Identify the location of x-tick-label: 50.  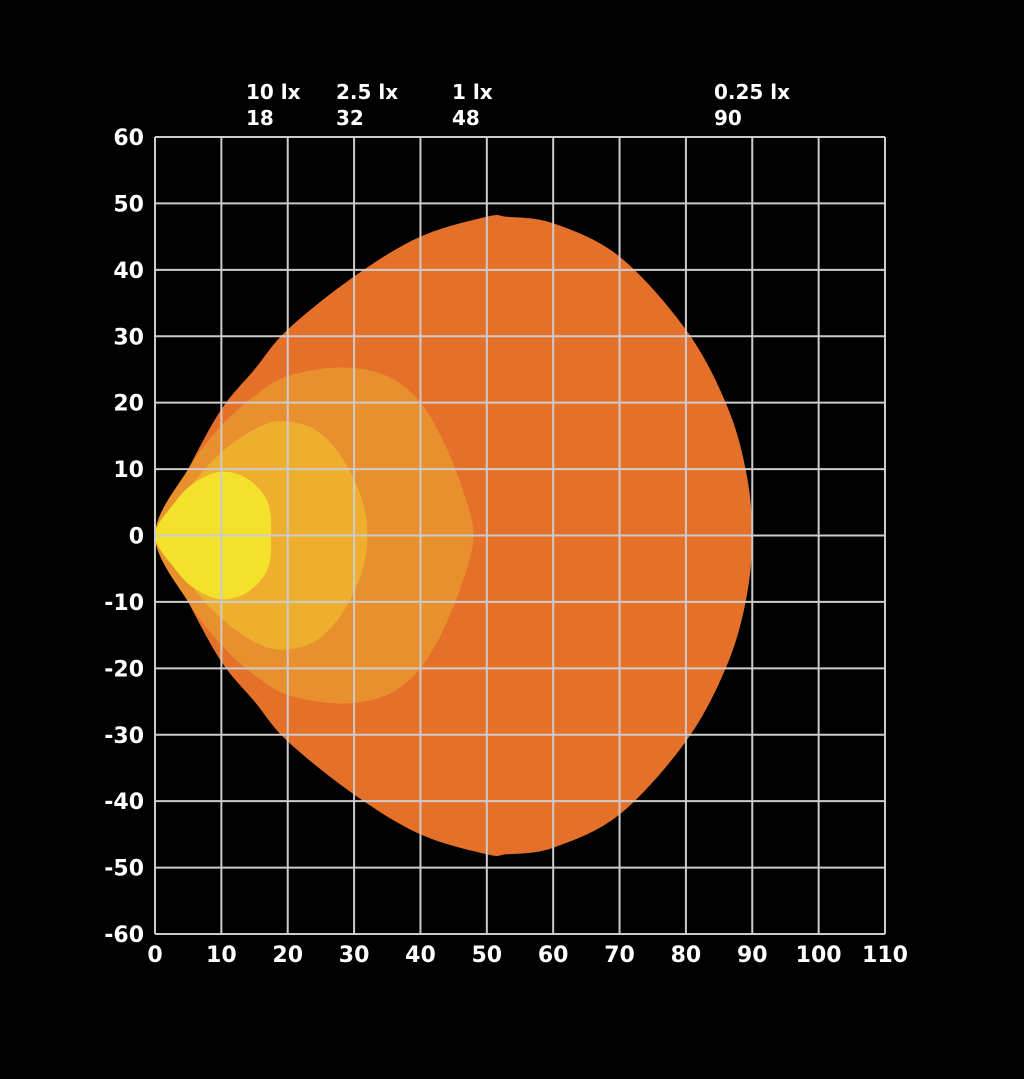
(487, 955).